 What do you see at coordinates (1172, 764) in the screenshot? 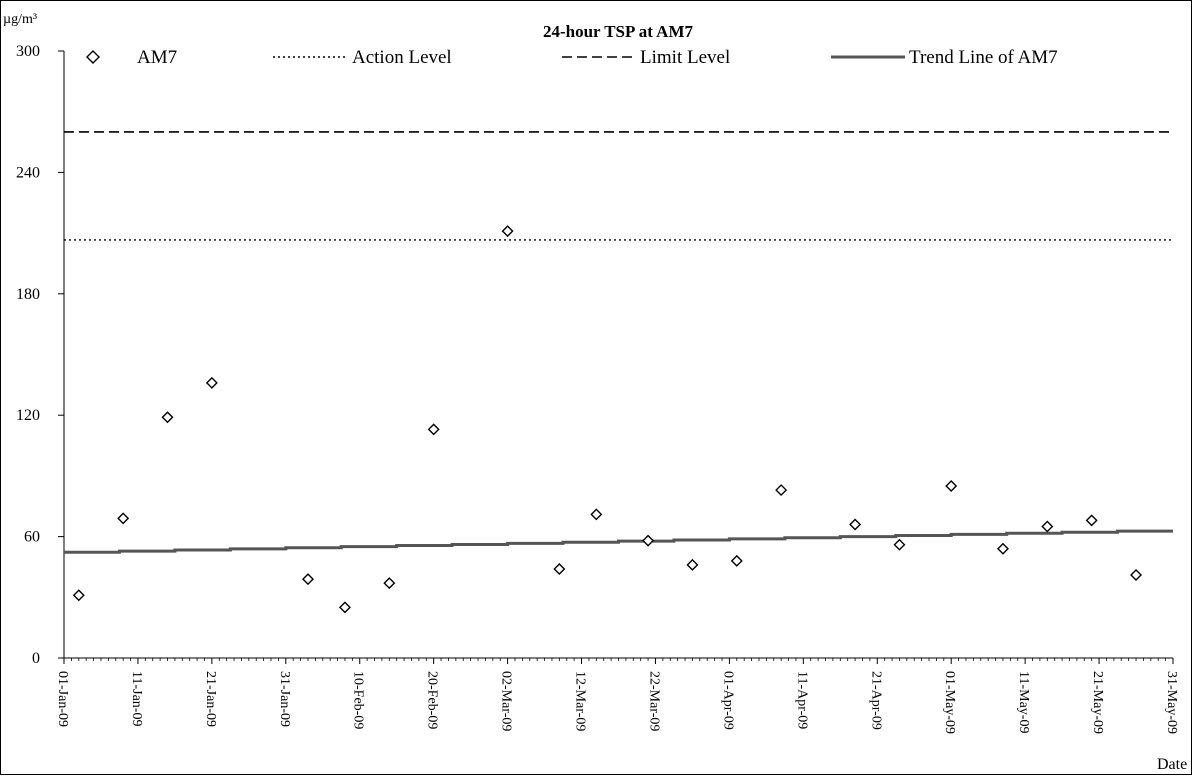
I see `x-axis-label: Date` at bounding box center [1172, 764].